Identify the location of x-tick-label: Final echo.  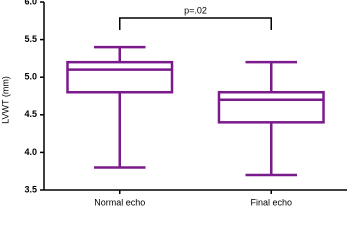
(271, 202).